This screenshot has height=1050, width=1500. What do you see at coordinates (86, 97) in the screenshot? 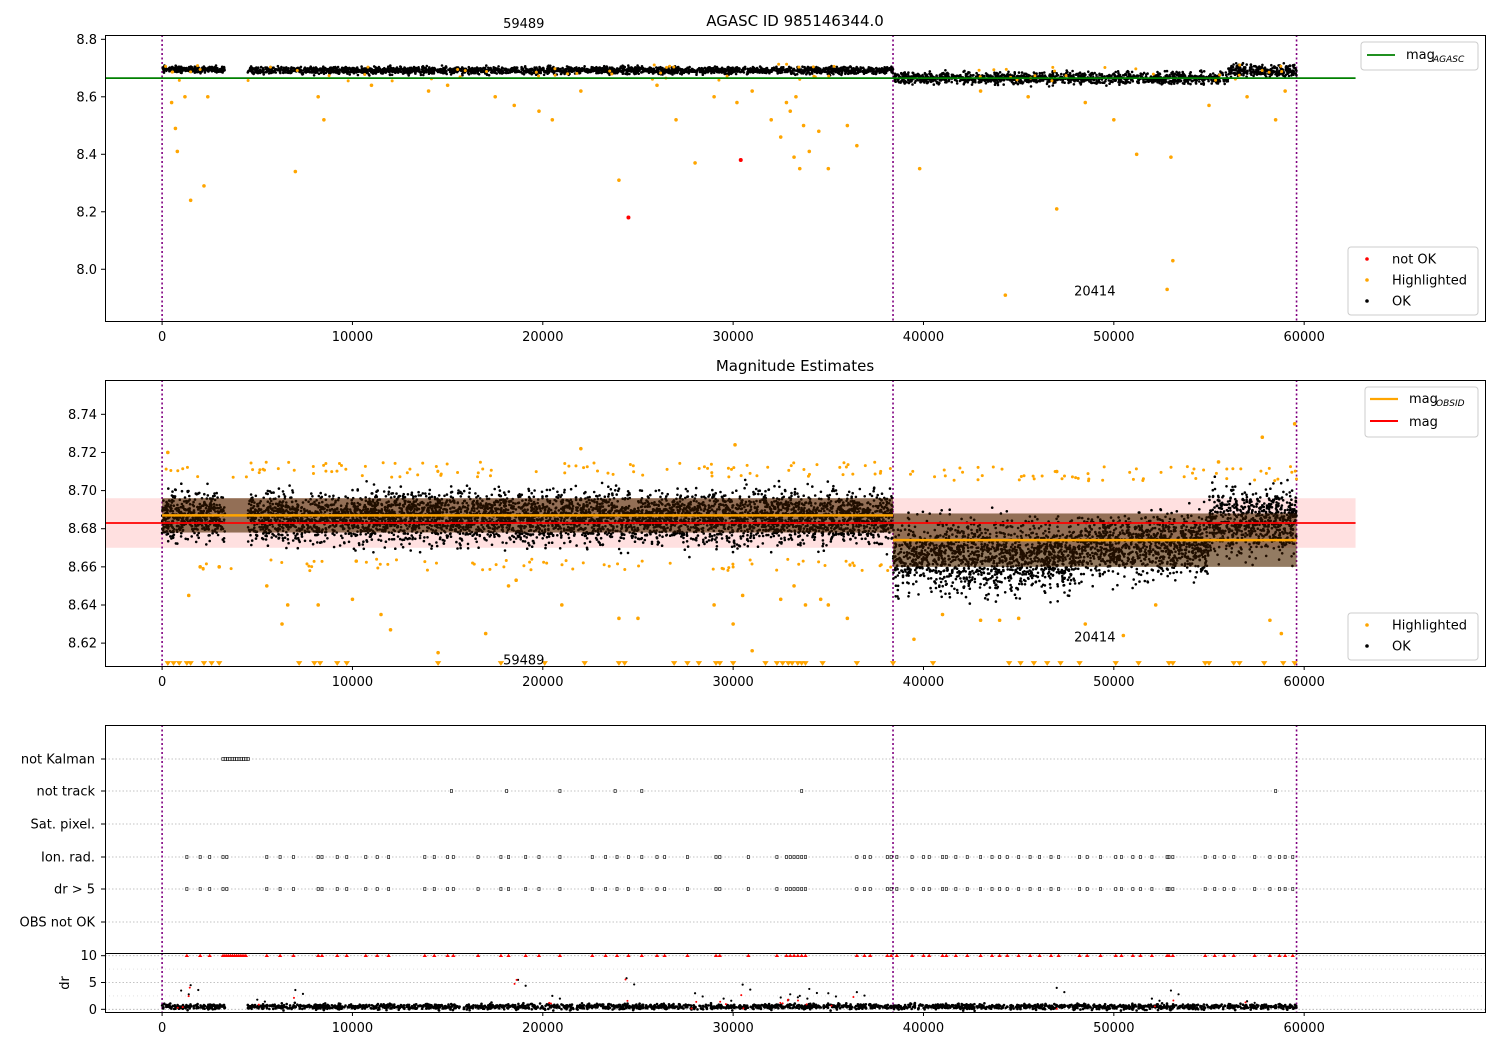
I see `y-tick-label: 8.6` at bounding box center [86, 97].